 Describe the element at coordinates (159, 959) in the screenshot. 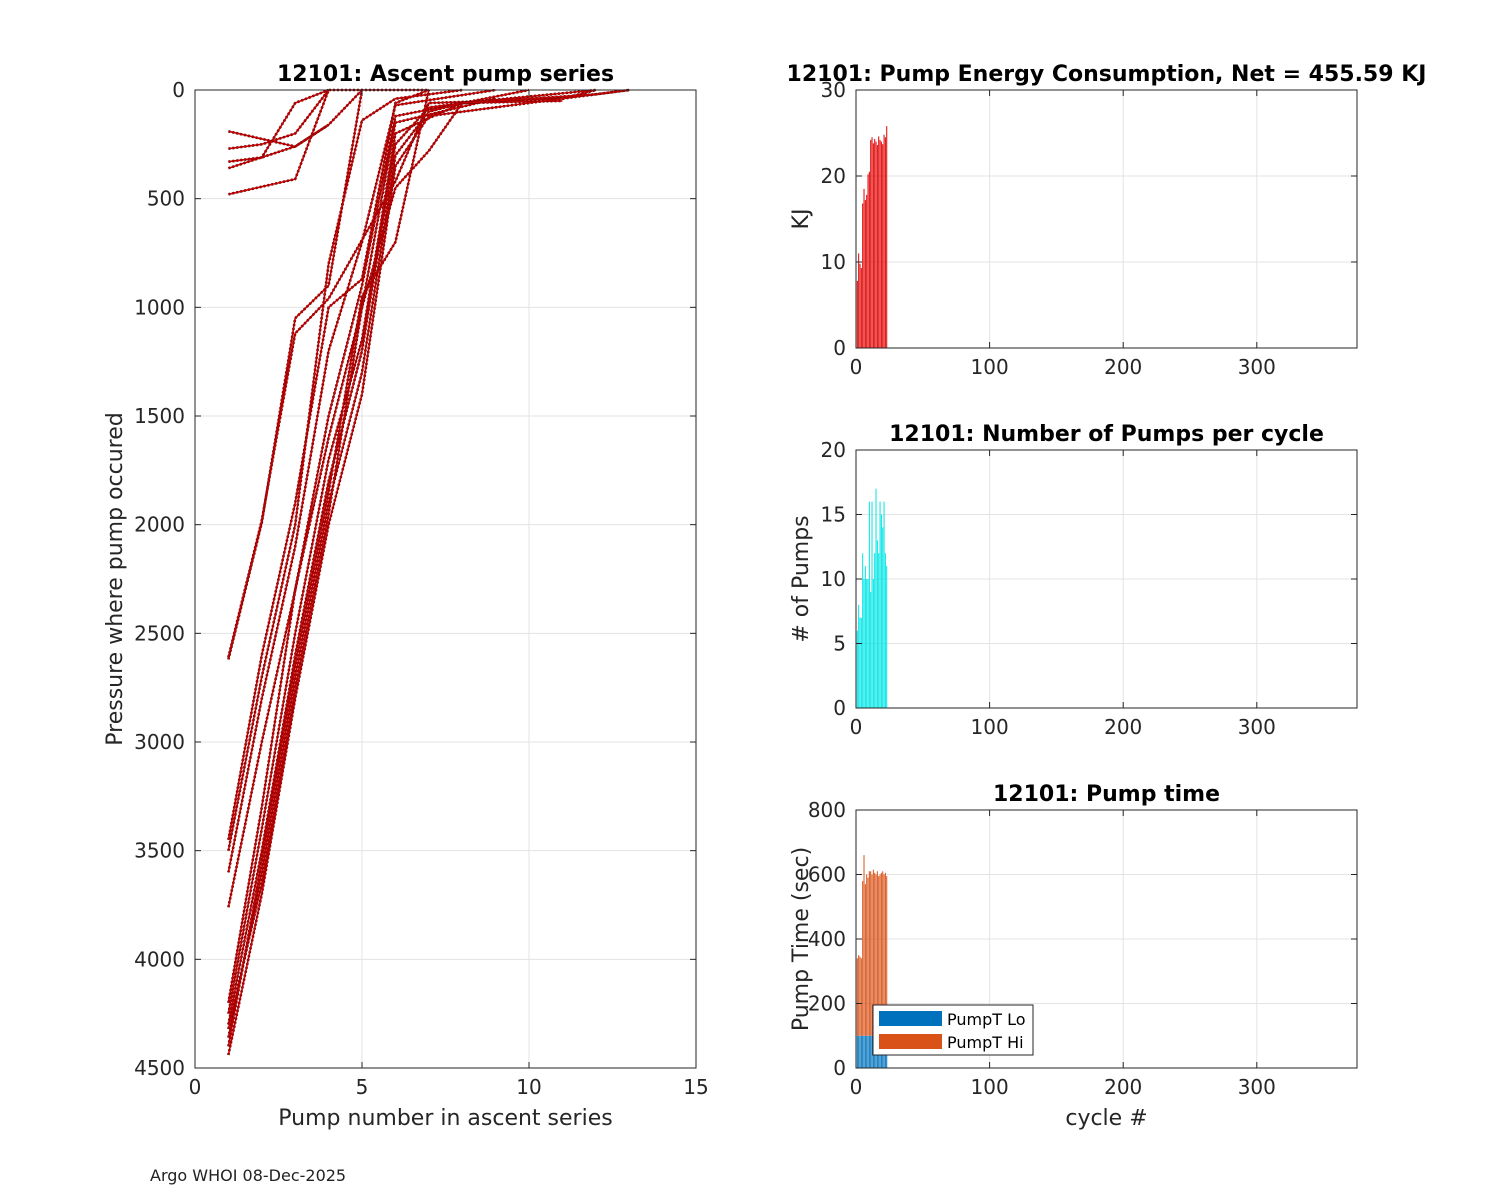

I see `y-tick-label: 4000` at that location.